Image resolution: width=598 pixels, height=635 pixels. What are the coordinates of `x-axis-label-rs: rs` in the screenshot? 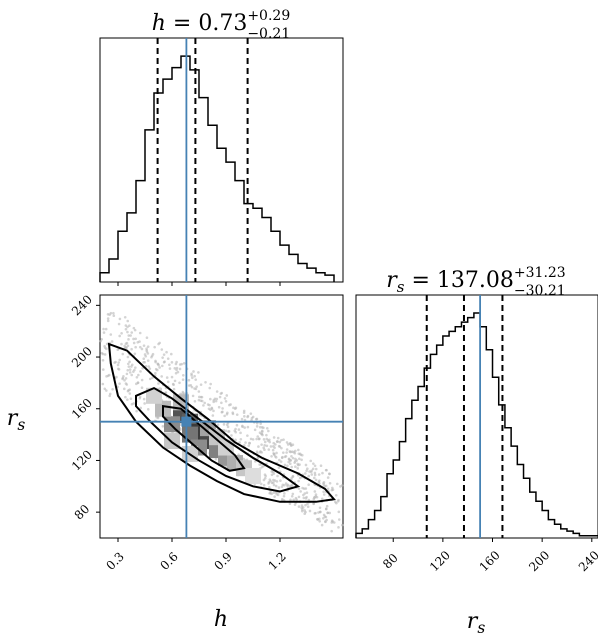 It's located at (476, 622).